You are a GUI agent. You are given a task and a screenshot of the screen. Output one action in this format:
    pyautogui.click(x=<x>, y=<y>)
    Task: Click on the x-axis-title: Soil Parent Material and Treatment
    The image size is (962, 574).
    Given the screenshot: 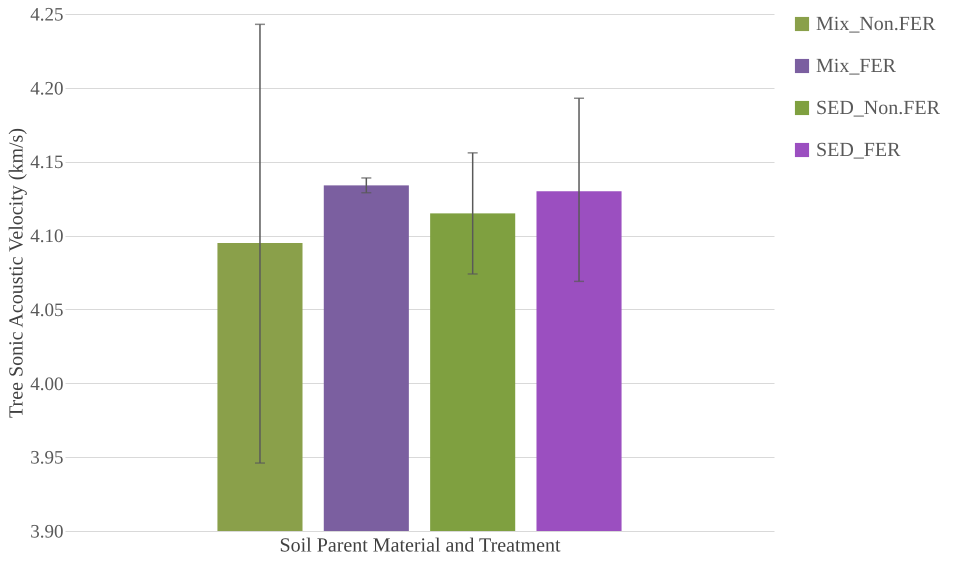 What is the action you would take?
    pyautogui.click(x=420, y=545)
    